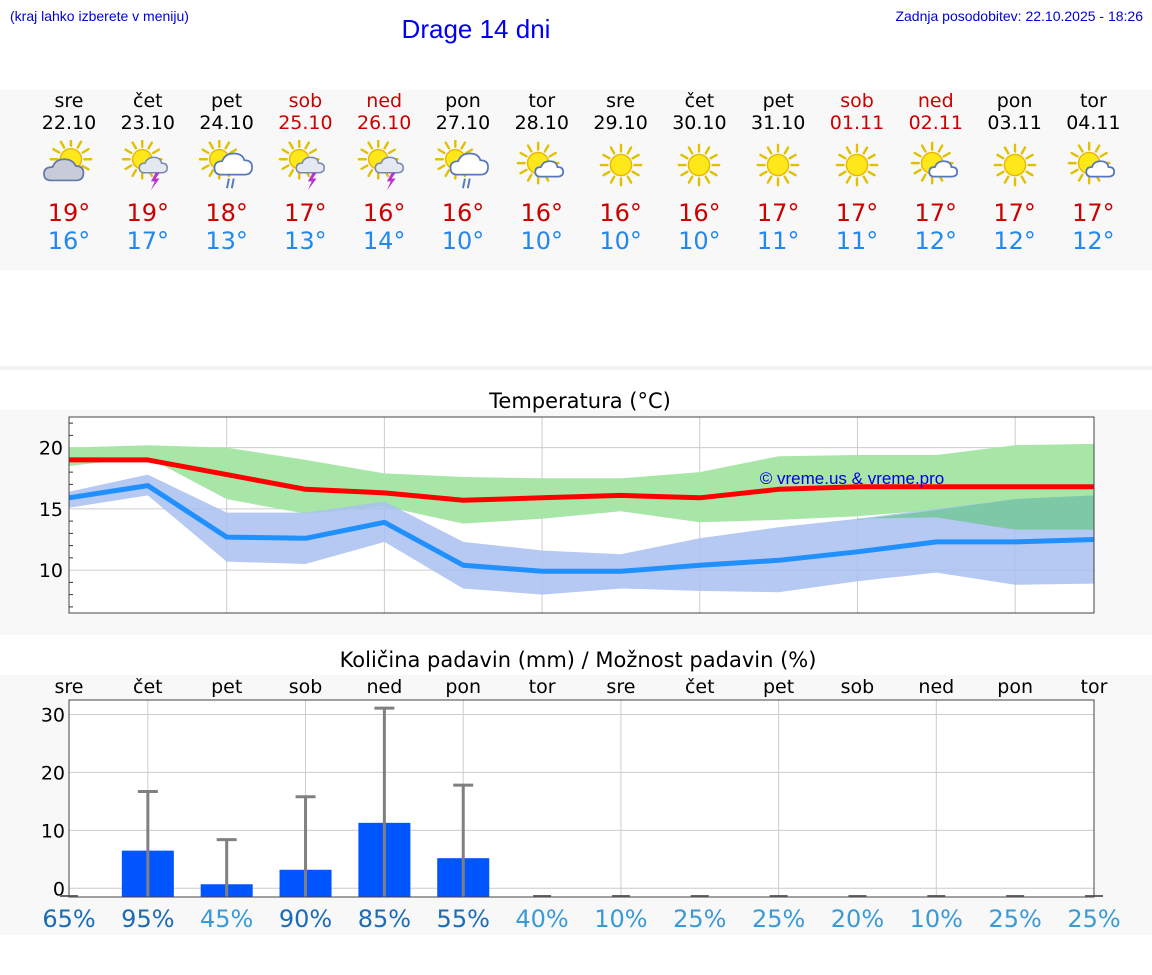 This screenshot has height=975, width=1152. I want to click on day-name: sre, so click(69, 101).